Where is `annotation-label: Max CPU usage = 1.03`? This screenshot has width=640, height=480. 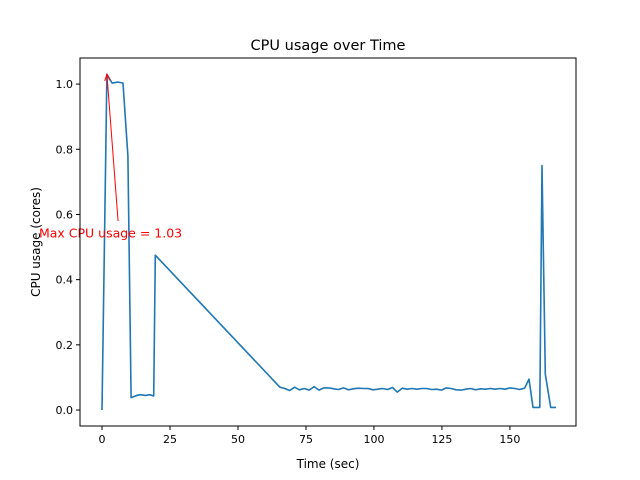
annotation-label: Max CPU usage = 1.03 is located at coordinates (110, 232).